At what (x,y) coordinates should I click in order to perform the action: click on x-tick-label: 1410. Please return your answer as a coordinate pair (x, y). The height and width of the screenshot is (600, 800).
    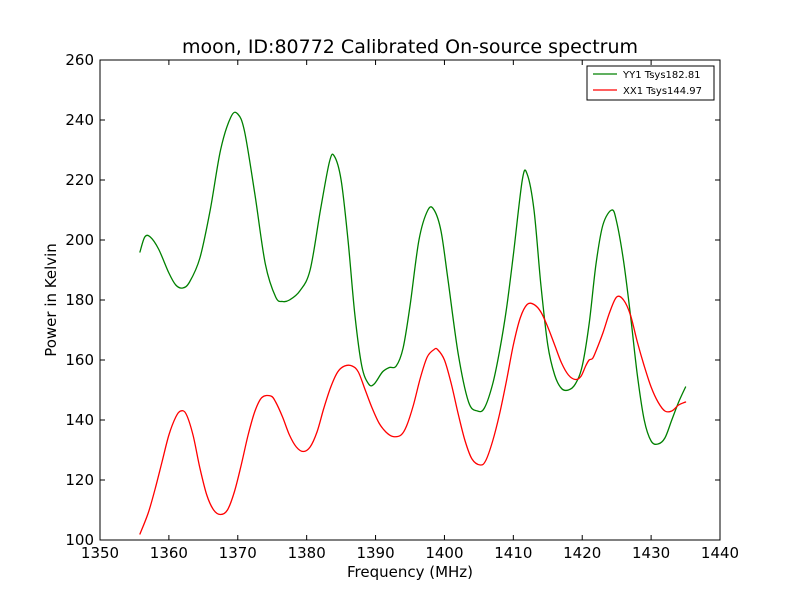
    Looking at the image, I should click on (513, 553).